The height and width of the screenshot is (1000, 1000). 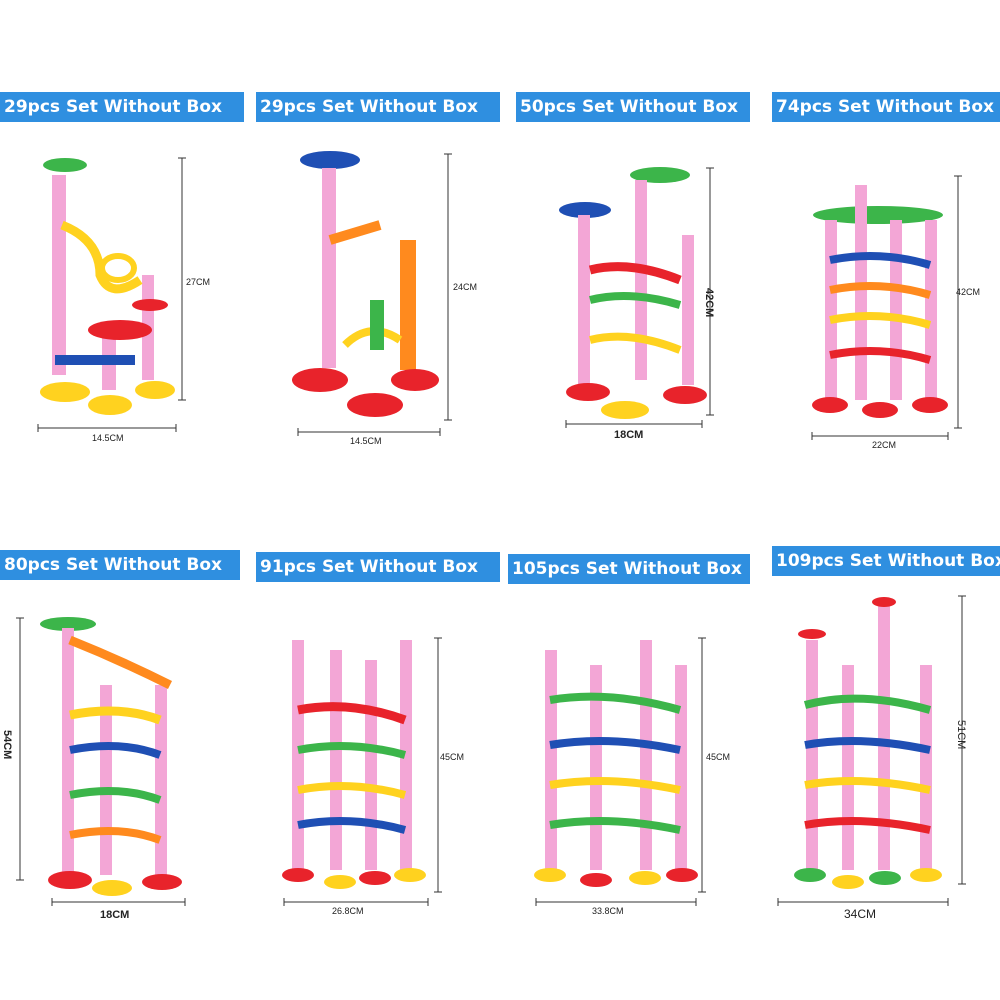 What do you see at coordinates (123, 300) in the screenshot?
I see `marble-run-image: 27CM 14.5CM` at bounding box center [123, 300].